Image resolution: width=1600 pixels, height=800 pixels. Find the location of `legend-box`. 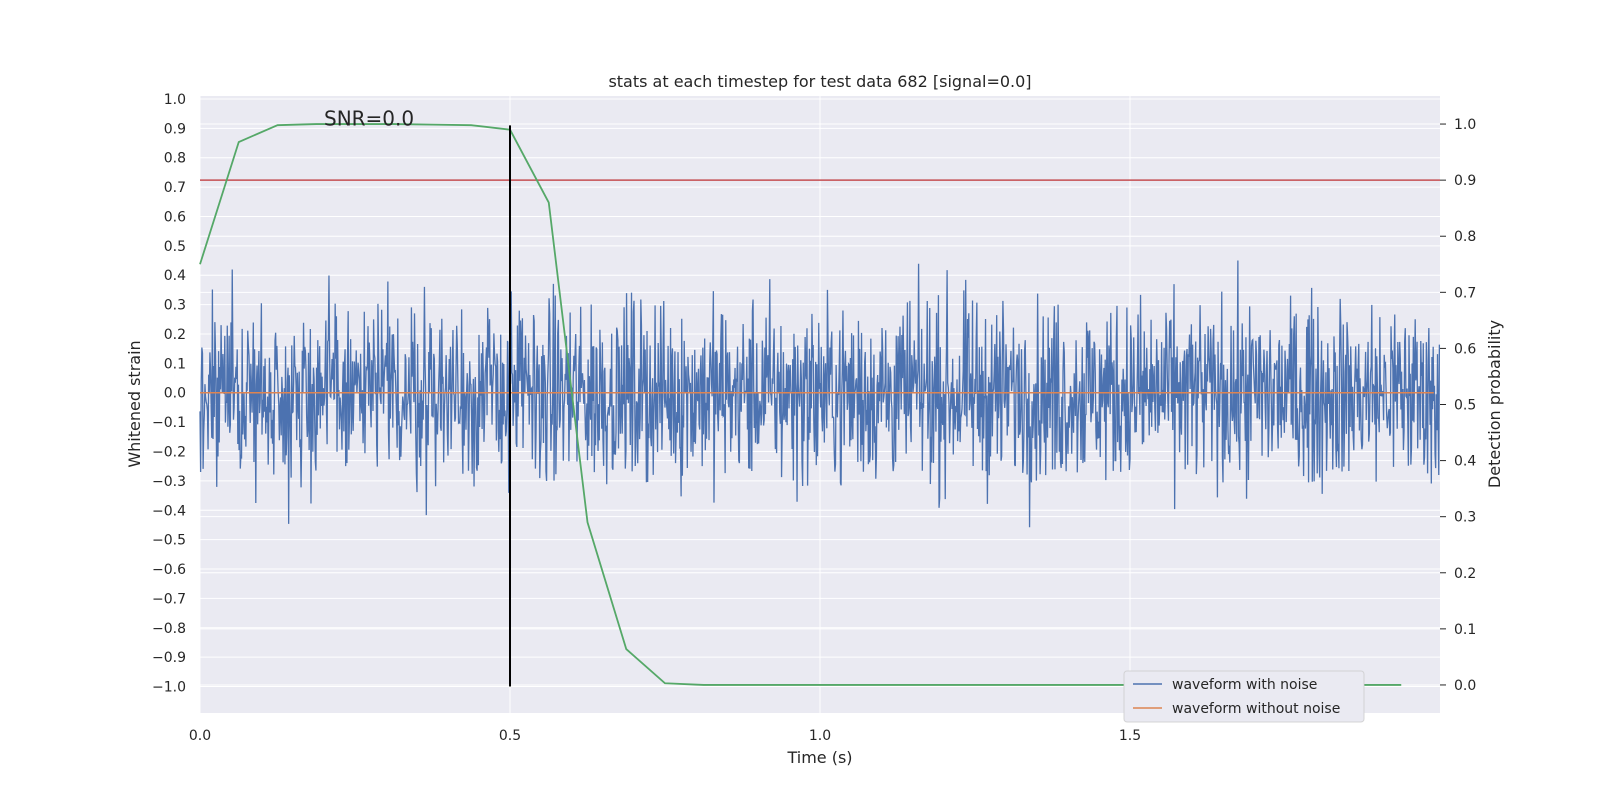

legend-box is located at coordinates (1244, 696).